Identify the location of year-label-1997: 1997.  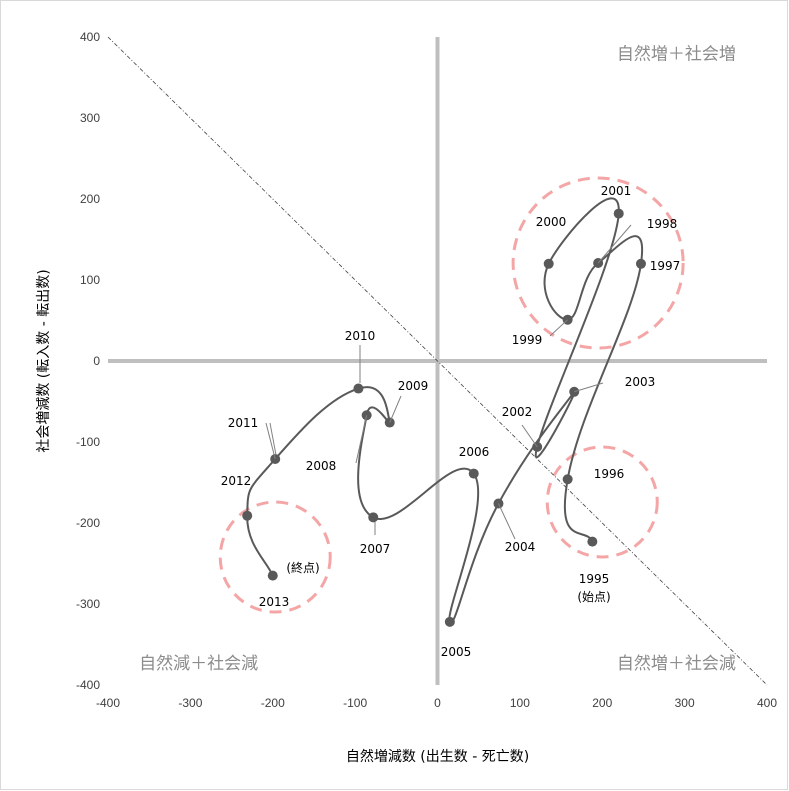
(665, 266).